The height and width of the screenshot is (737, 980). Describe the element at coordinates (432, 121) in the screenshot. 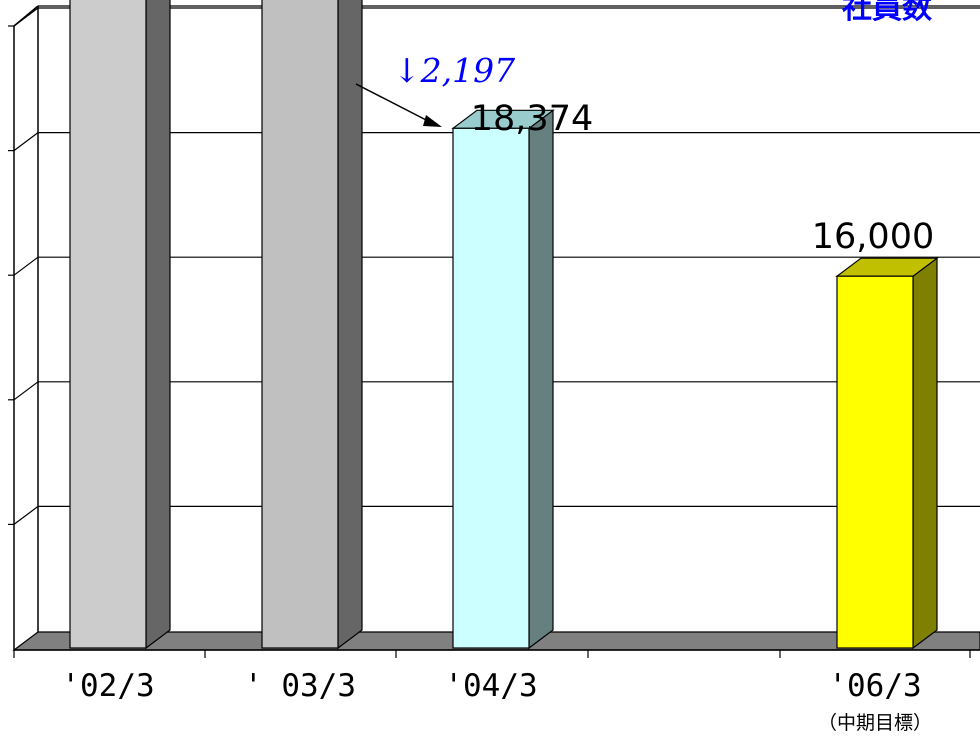

I see `annotation-arrow-head` at that location.